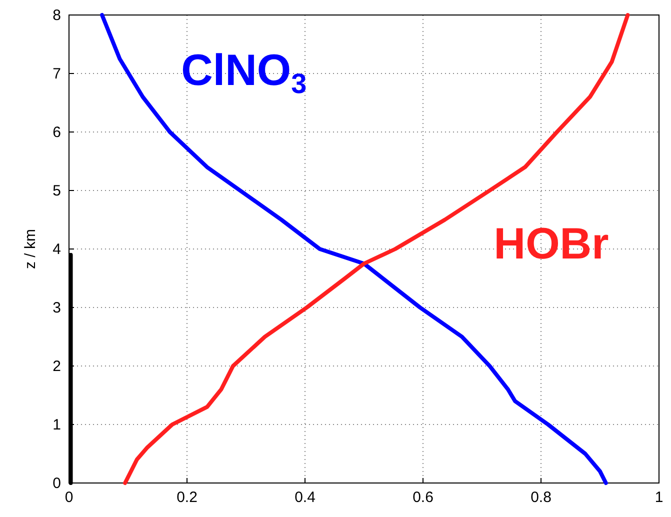  Describe the element at coordinates (56, 191) in the screenshot. I see `y-tick-label: 5` at that location.